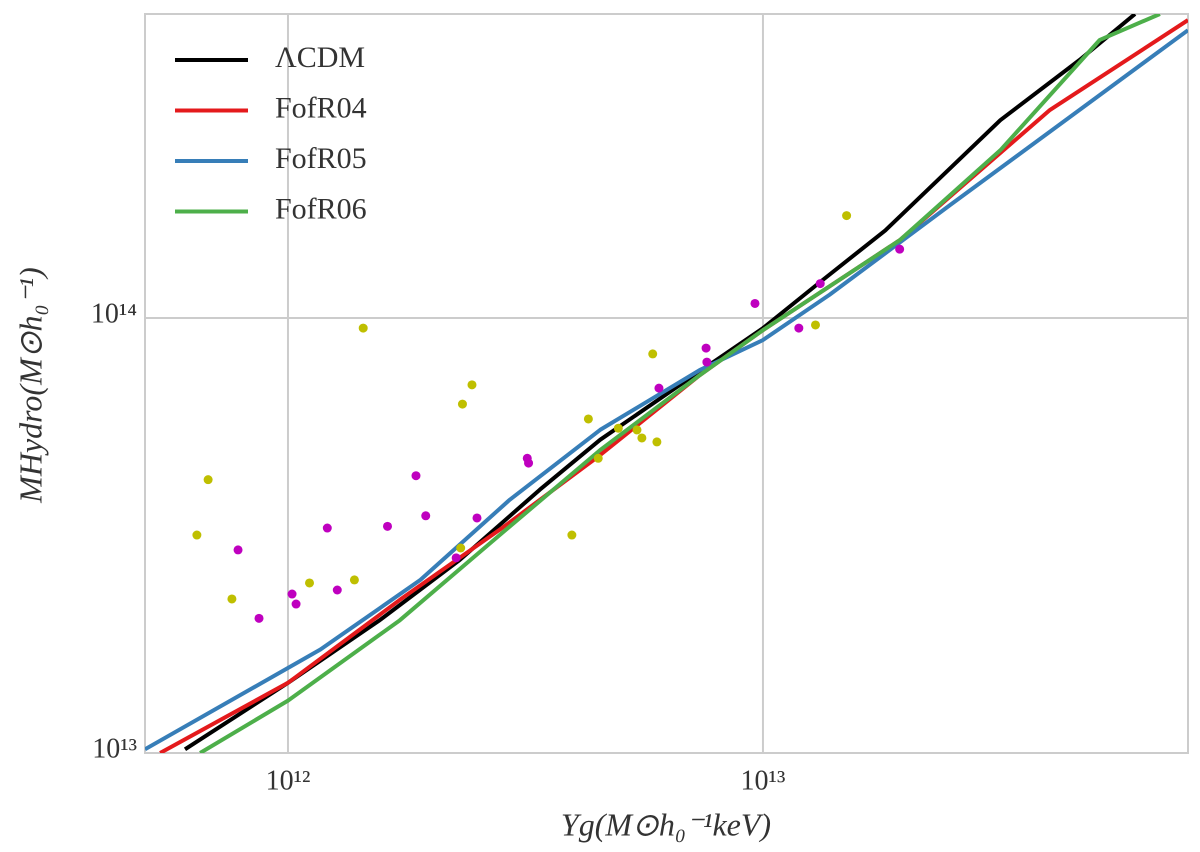 The width and height of the screenshot is (1200, 852). Describe the element at coordinates (320, 57) in the screenshot. I see `legend-label: ΛCDM` at that location.